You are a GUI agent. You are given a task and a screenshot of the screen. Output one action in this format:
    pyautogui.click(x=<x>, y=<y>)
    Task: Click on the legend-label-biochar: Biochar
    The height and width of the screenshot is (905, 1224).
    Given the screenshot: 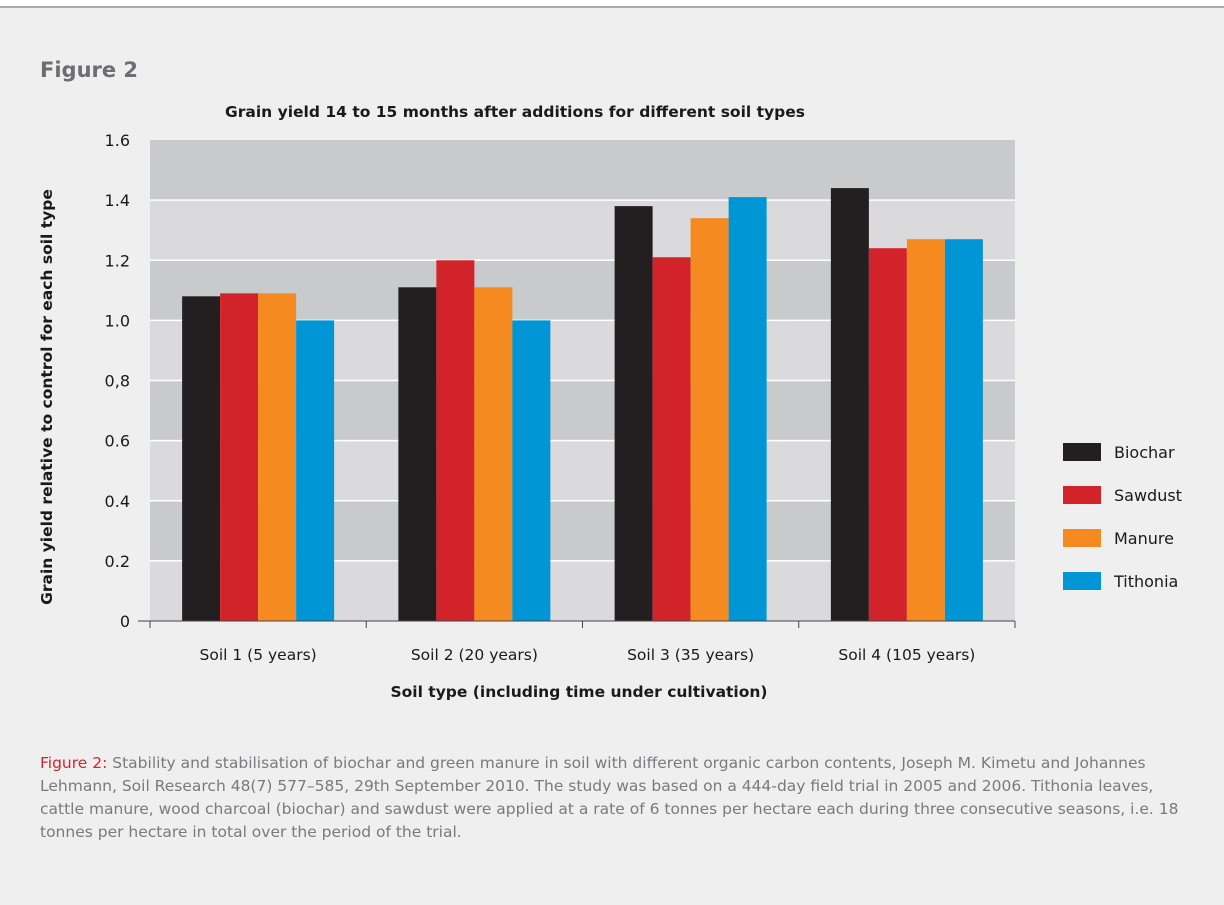 What is the action you would take?
    pyautogui.click(x=1144, y=452)
    